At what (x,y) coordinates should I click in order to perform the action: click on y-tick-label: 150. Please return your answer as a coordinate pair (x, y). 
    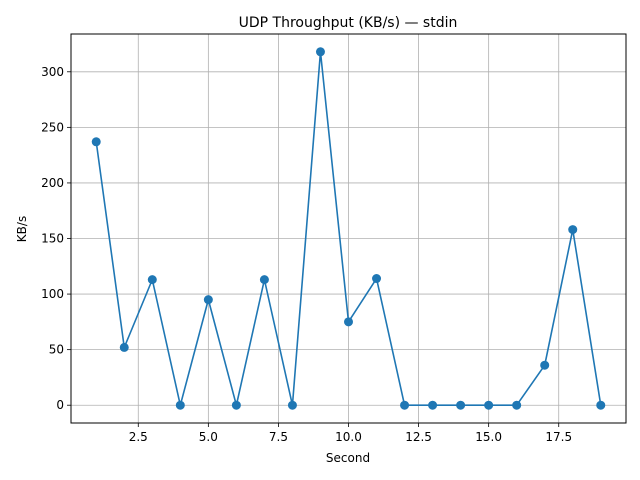
    Looking at the image, I should click on (52, 239).